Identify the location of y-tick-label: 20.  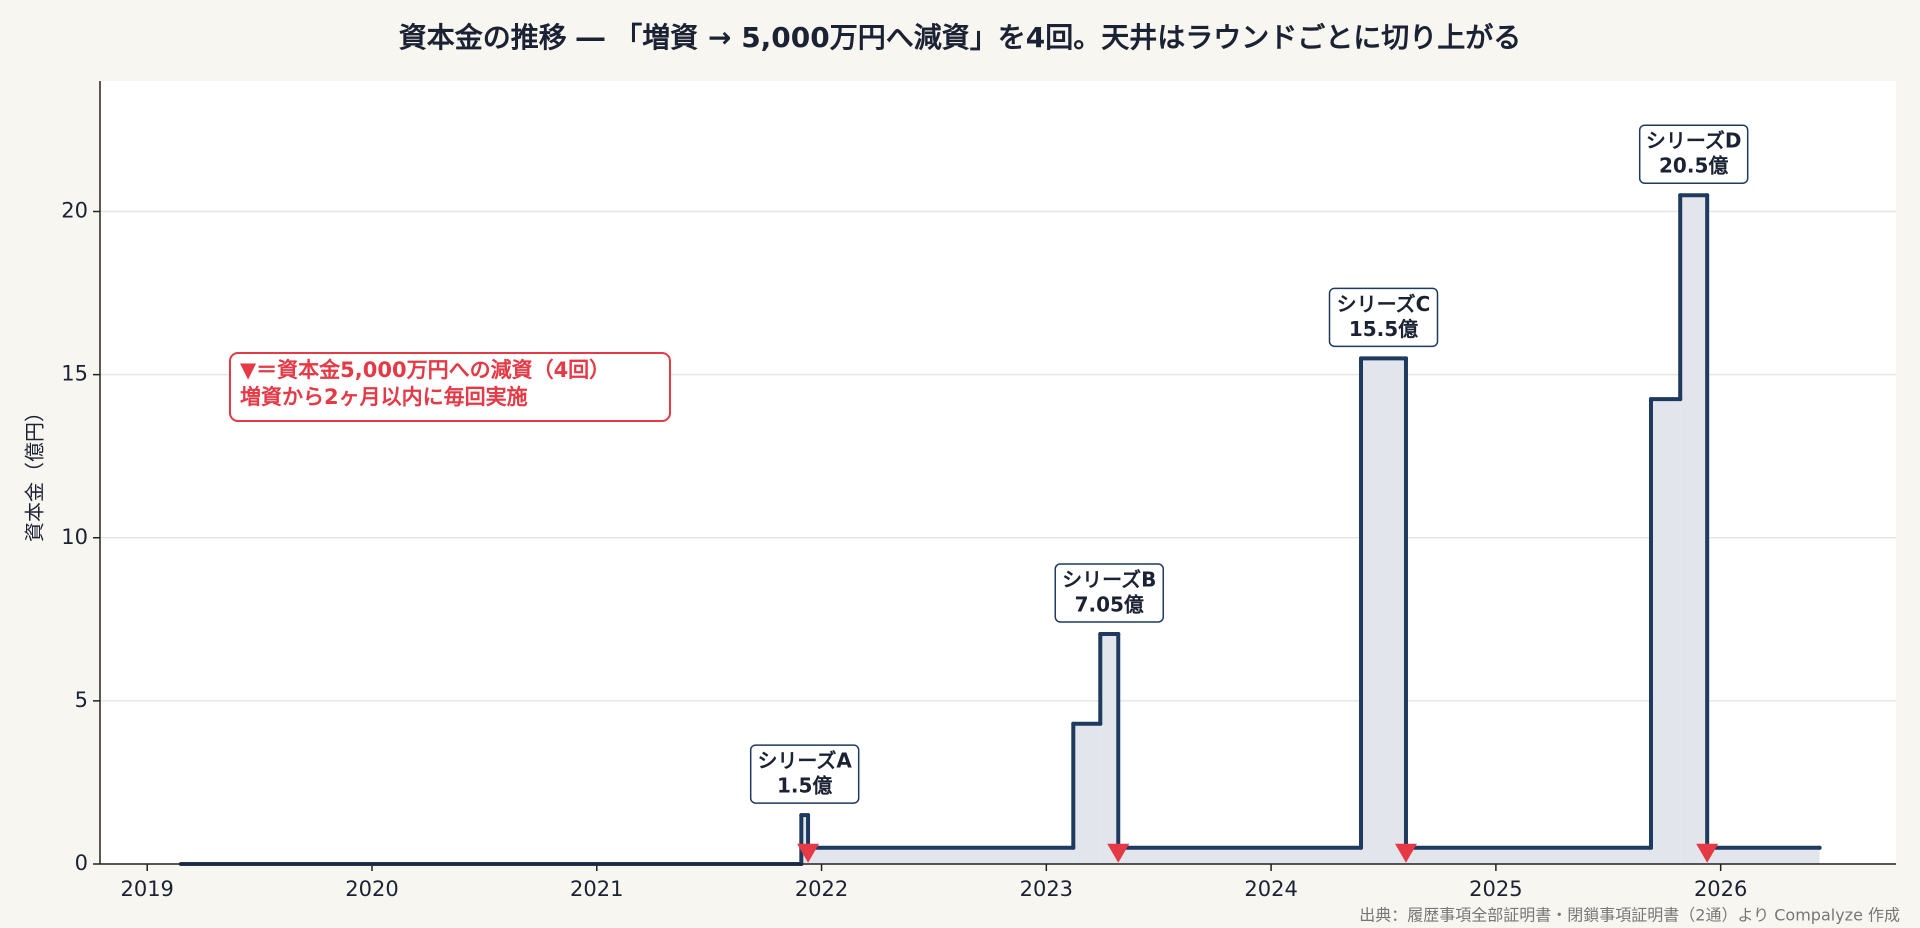
(74, 211).